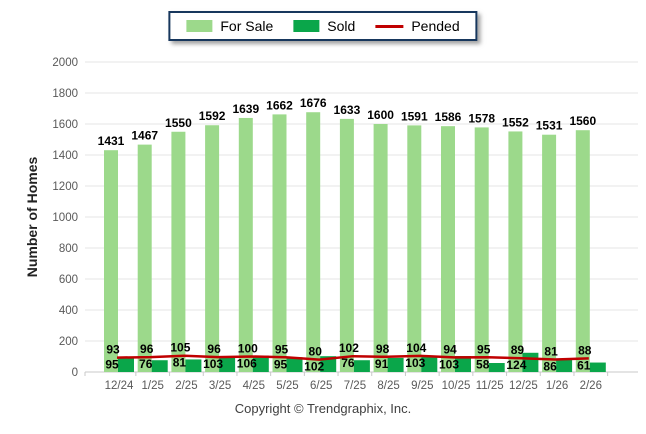  I want to click on for-sale-value-label: 1586, so click(448, 117).